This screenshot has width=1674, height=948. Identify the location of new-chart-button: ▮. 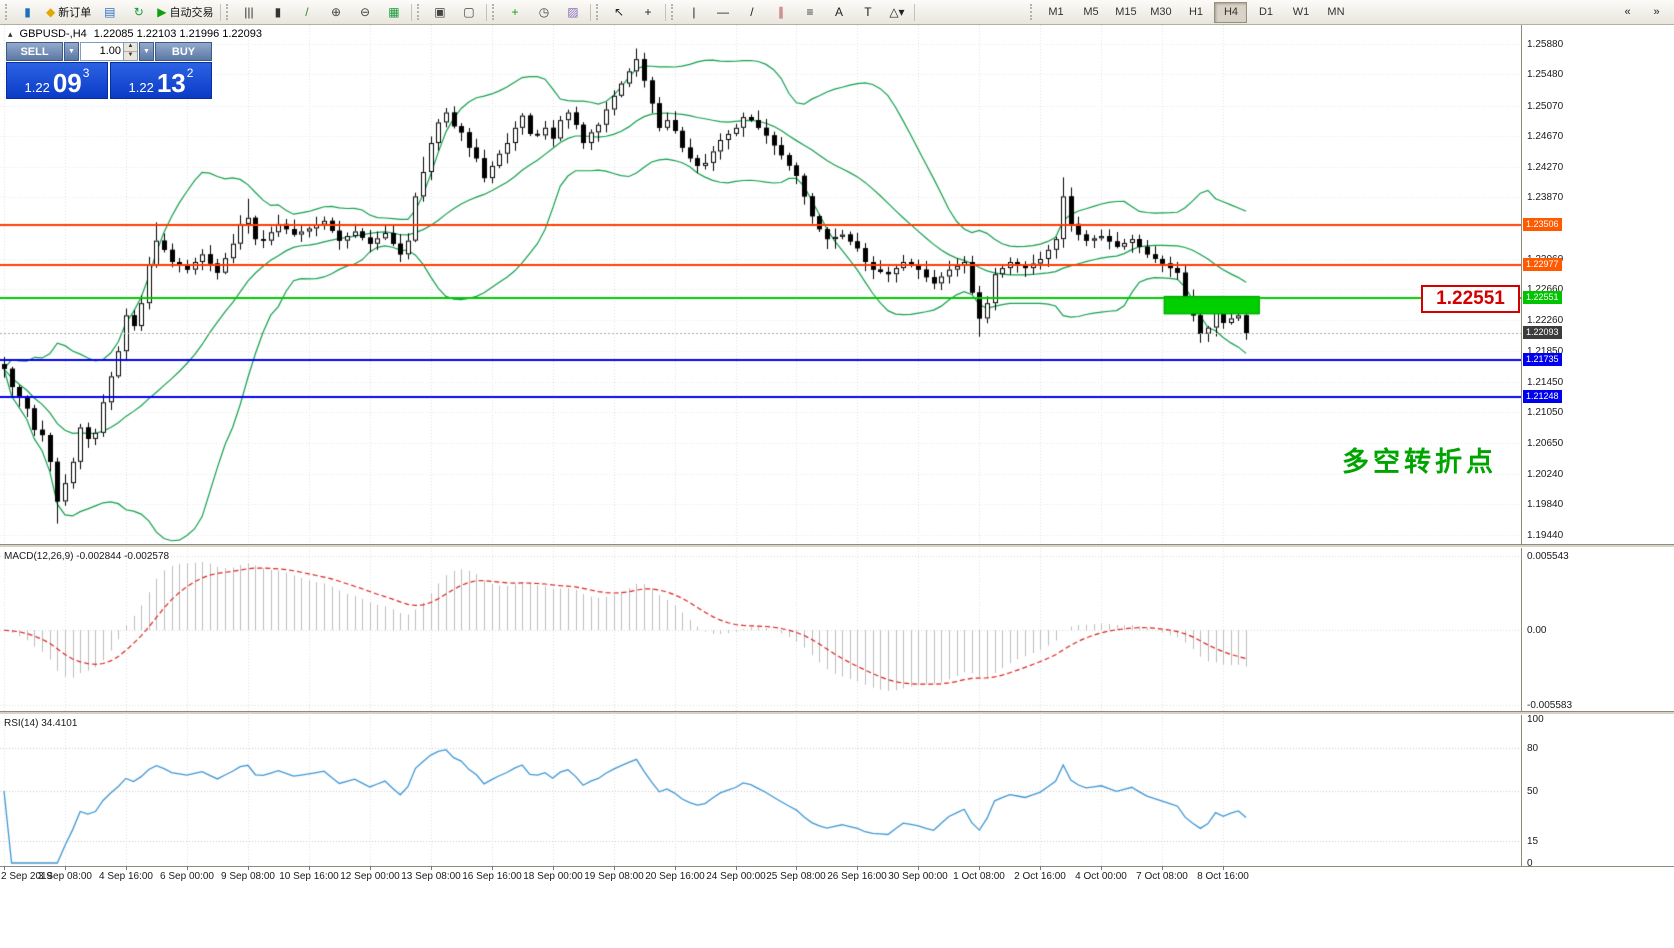
(27, 12).